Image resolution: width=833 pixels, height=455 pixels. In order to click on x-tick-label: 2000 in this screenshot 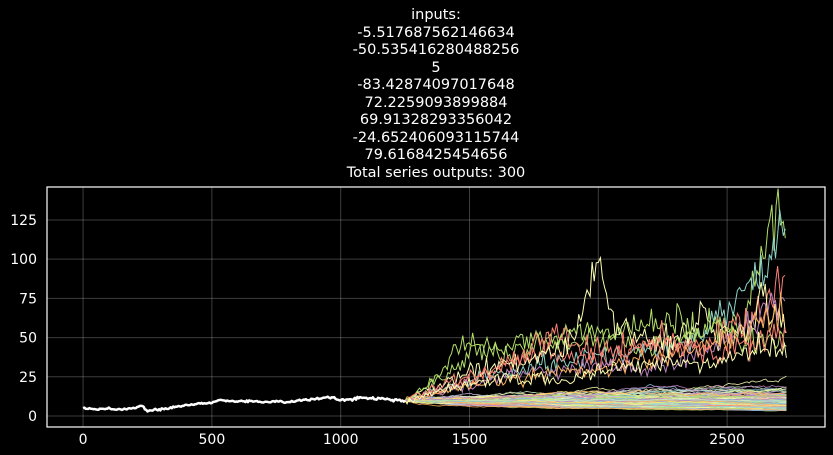, I will do `click(598, 440)`.